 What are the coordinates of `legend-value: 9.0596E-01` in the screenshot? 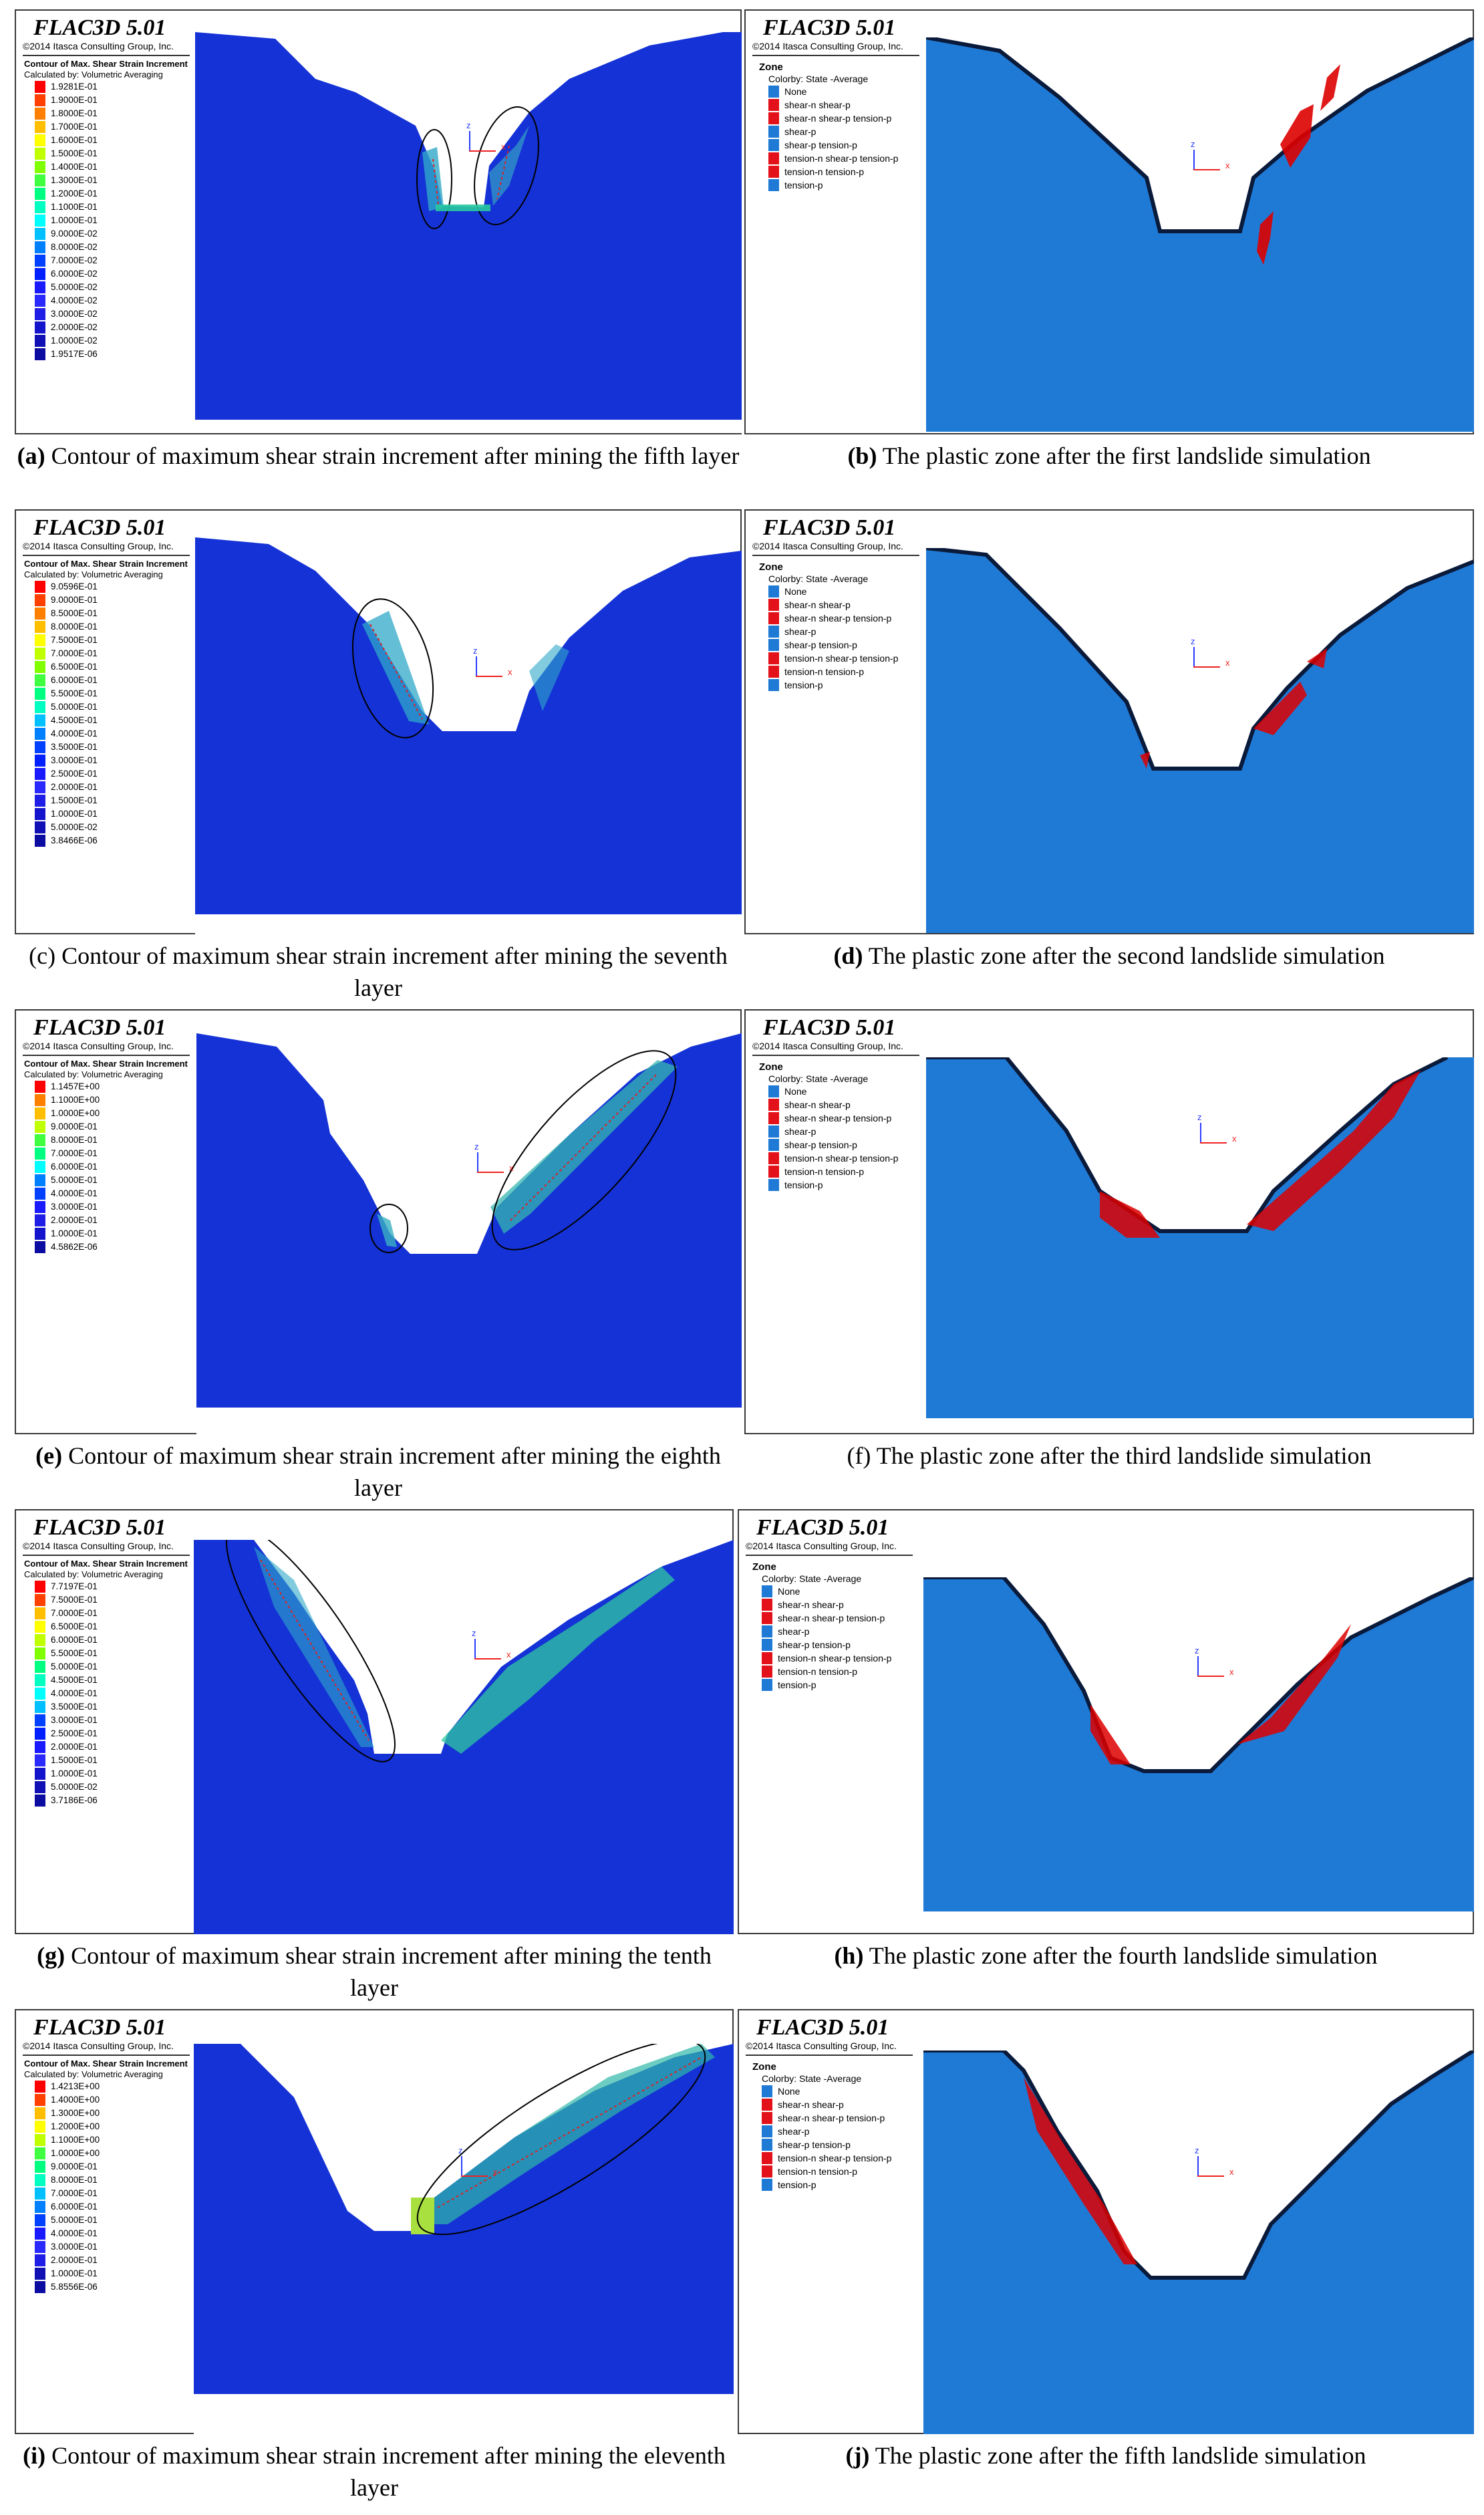 It's located at (74, 586).